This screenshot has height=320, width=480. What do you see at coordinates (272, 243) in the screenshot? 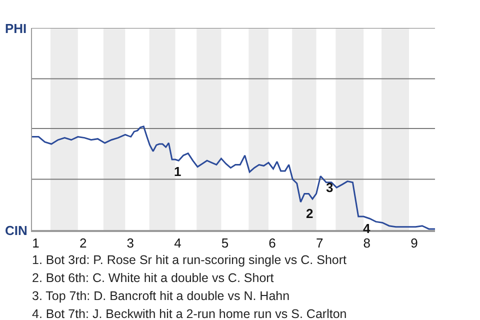
I see `x-tick-label: 6` at bounding box center [272, 243].